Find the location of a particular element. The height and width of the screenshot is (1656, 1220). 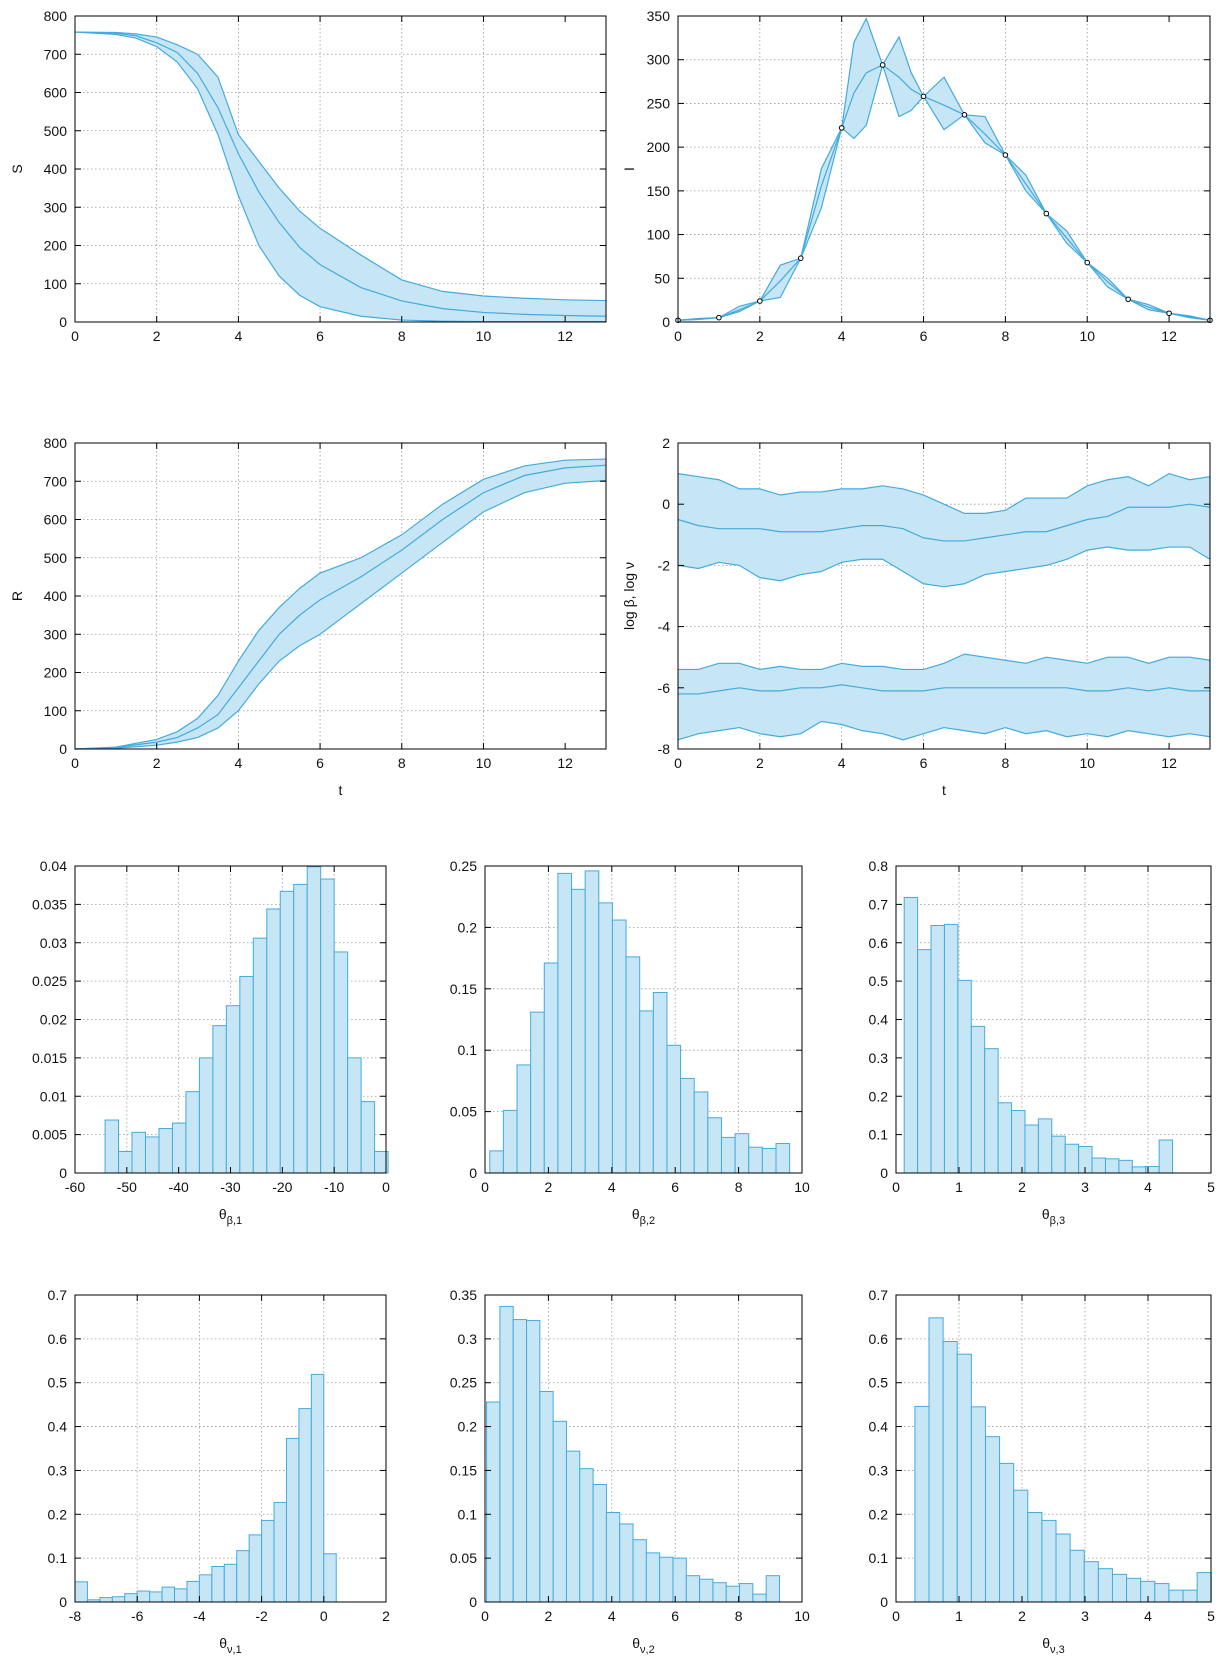

y-tick-label: 0.03 is located at coordinates (53, 943).